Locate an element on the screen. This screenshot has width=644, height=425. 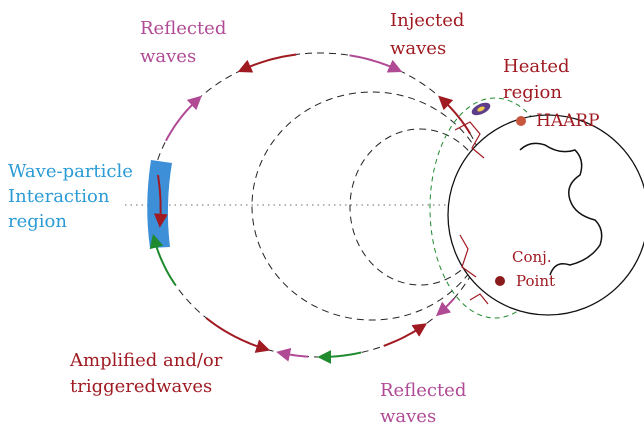
interaction-region is located at coordinates (159, 204).